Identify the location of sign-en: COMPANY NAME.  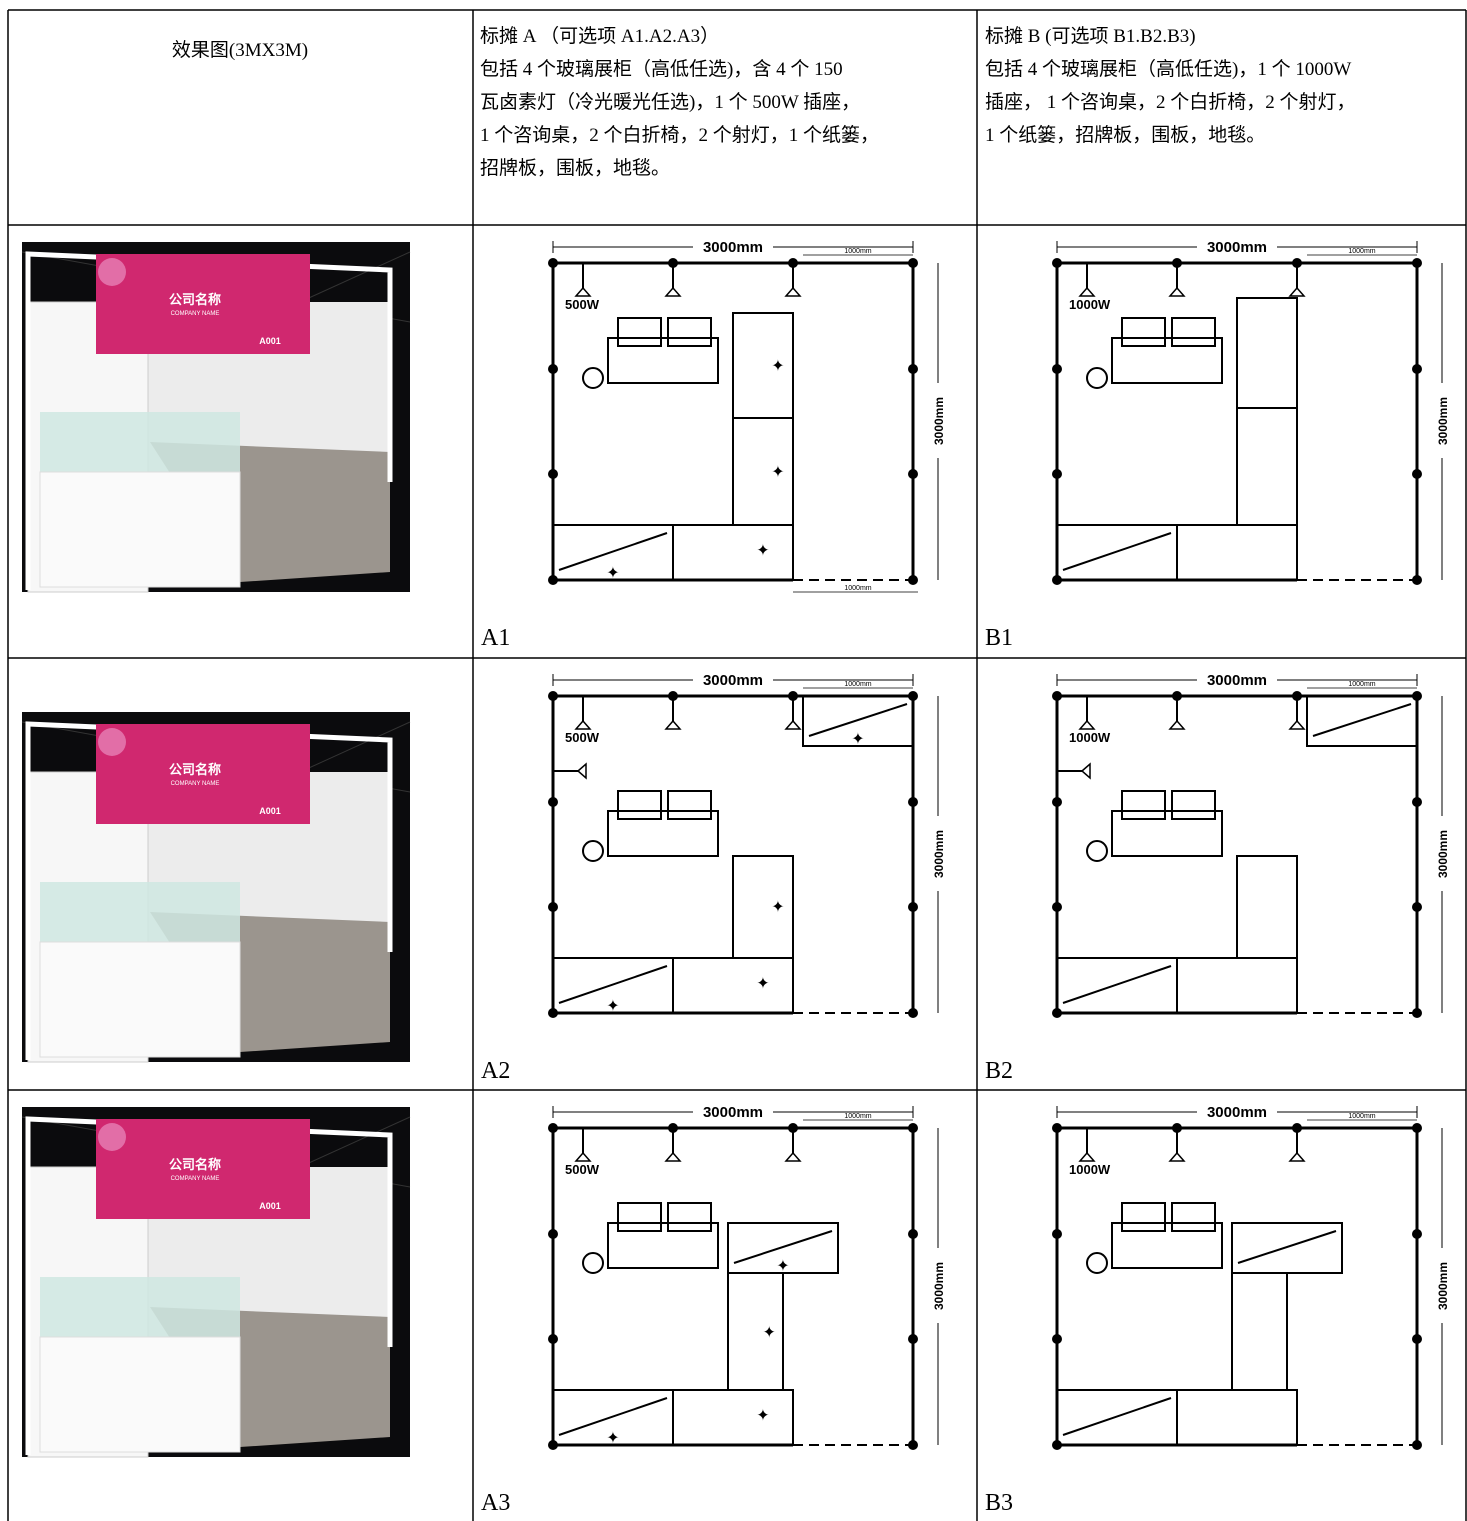
(195, 784).